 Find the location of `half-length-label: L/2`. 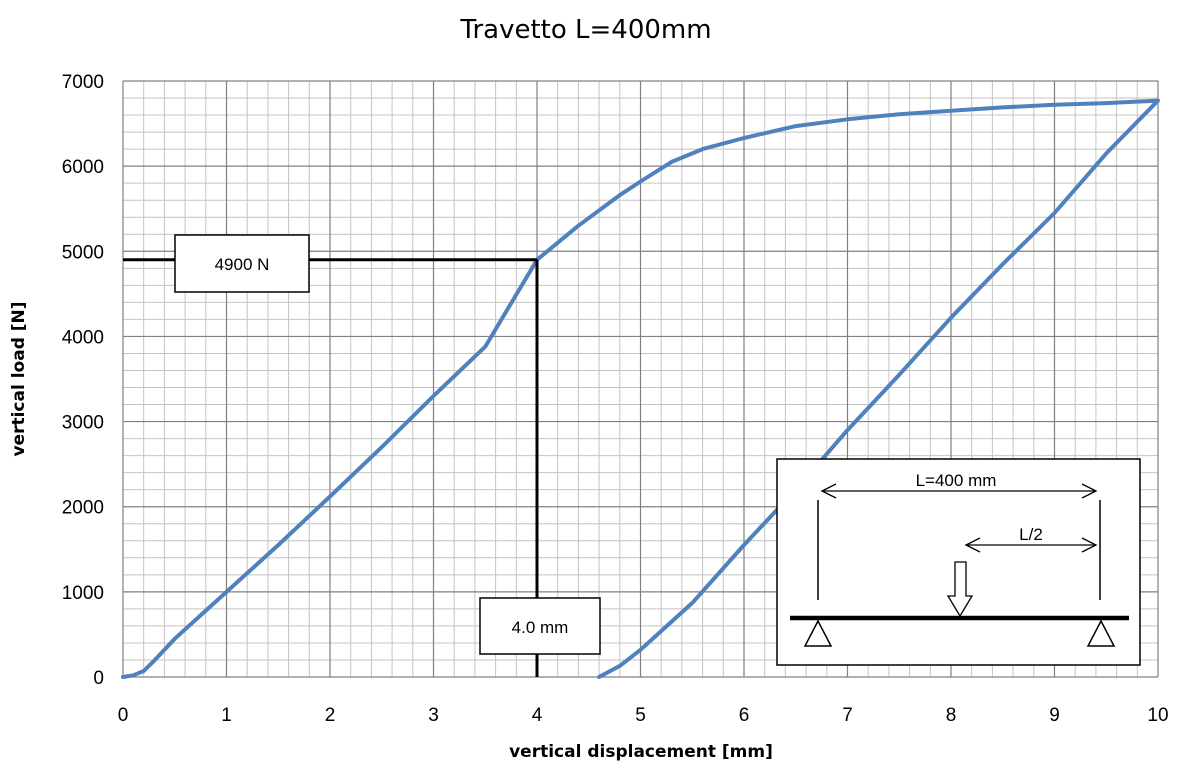

half-length-label: L/2 is located at coordinates (1031, 534).